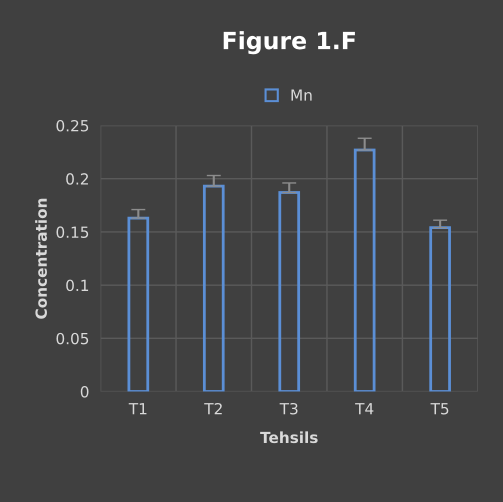  What do you see at coordinates (439, 408) in the screenshot?
I see `x-tick-label: T5` at bounding box center [439, 408].